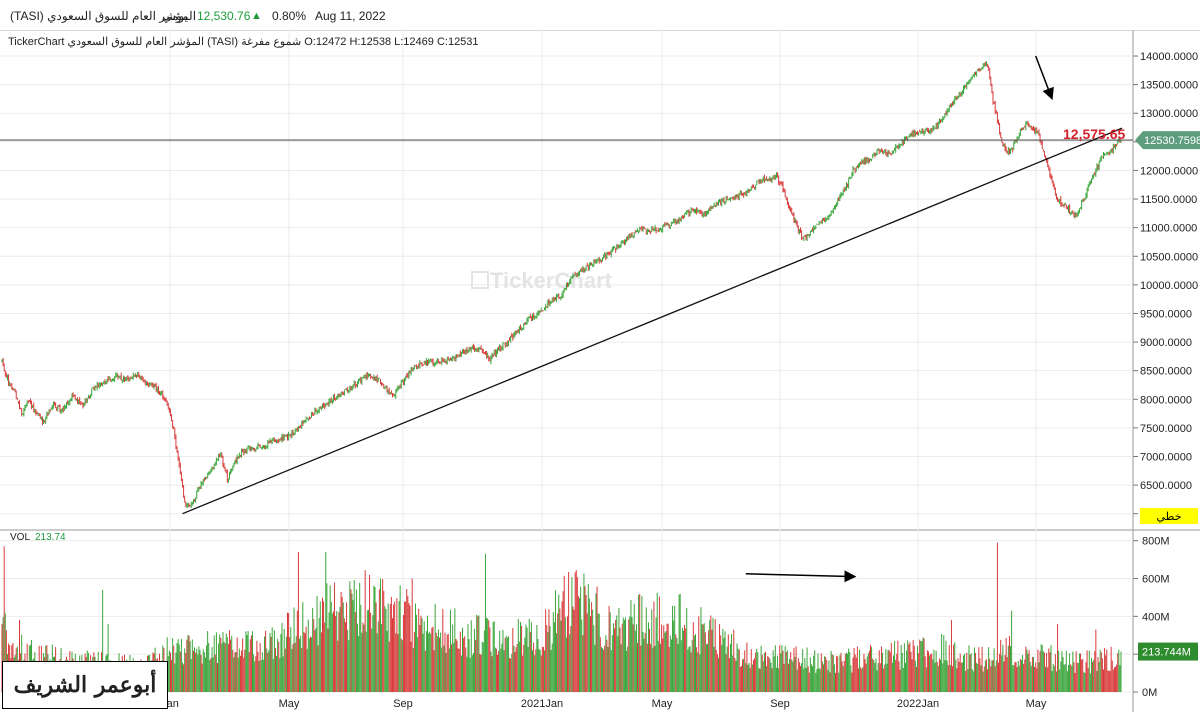 The height and width of the screenshot is (712, 1200). What do you see at coordinates (1156, 542) in the screenshot?
I see `volume-tick-label: 800M` at bounding box center [1156, 542].